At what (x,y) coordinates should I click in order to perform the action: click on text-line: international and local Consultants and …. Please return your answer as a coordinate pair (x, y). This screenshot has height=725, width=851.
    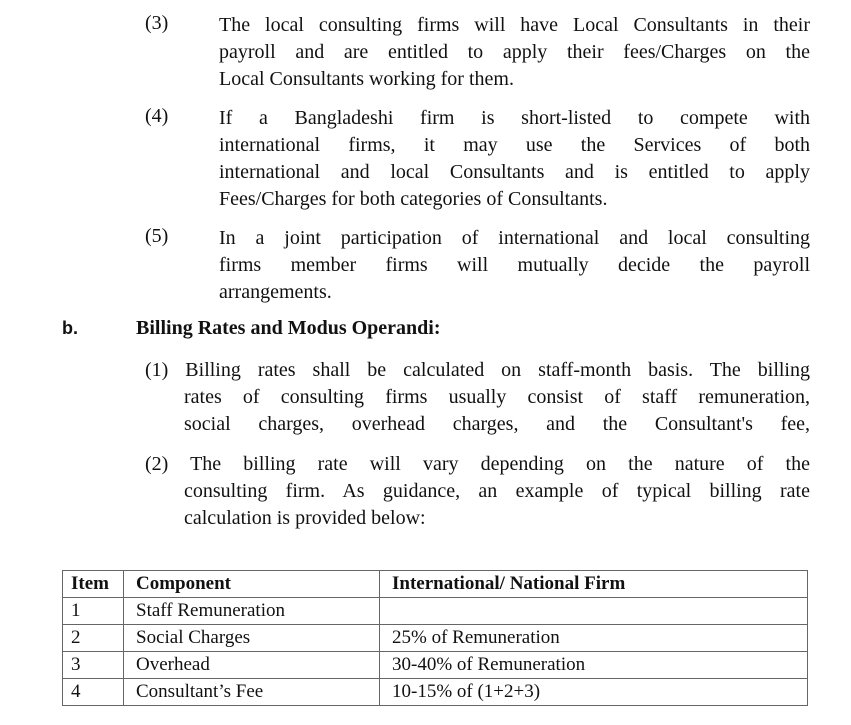
    Looking at the image, I should click on (514, 172).